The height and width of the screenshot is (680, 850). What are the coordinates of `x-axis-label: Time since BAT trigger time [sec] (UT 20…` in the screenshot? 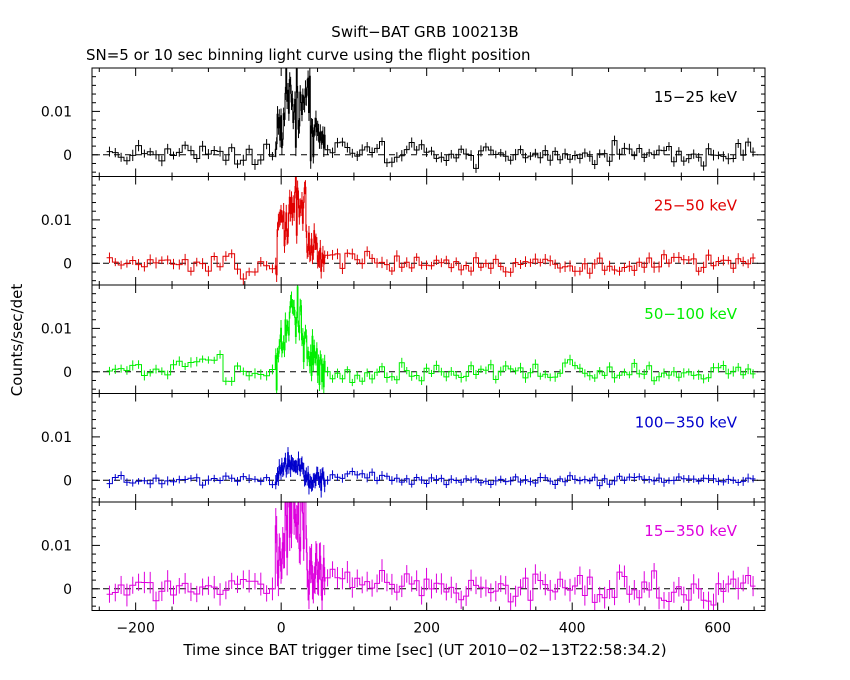 It's located at (424, 650).